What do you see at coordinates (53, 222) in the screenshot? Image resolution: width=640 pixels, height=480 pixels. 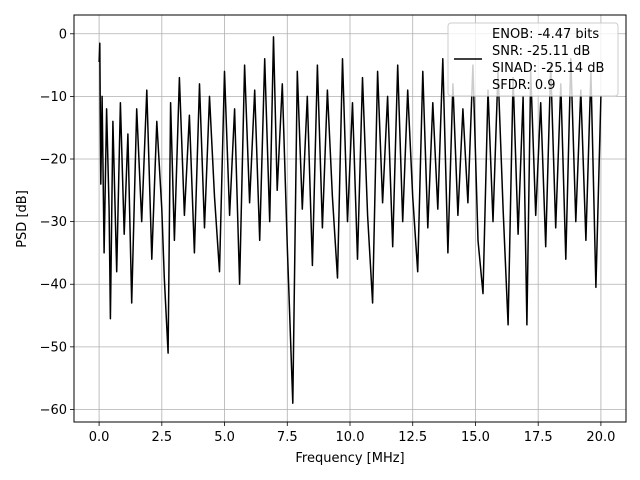 I see `y-tick-label: −30` at bounding box center [53, 222].